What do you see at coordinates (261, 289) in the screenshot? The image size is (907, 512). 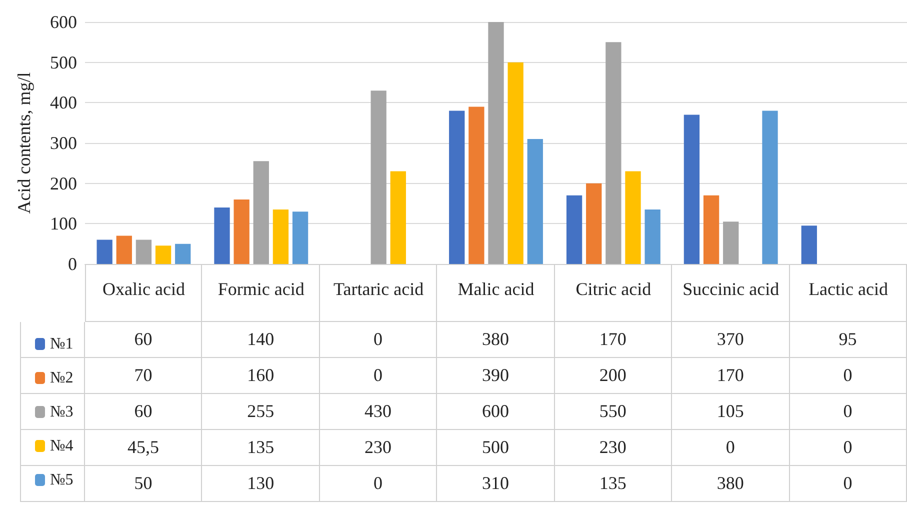 I see `x-tick-label: Formic acid` at bounding box center [261, 289].